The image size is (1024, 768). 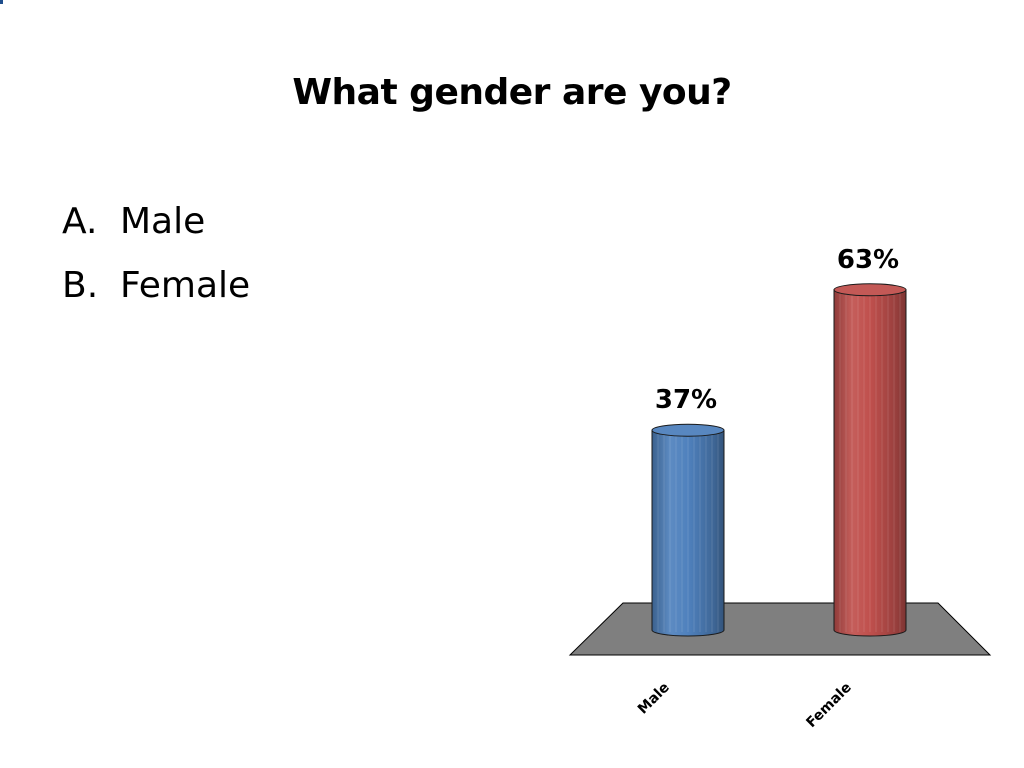 I want to click on category-label-male: Male, so click(x=654, y=699).